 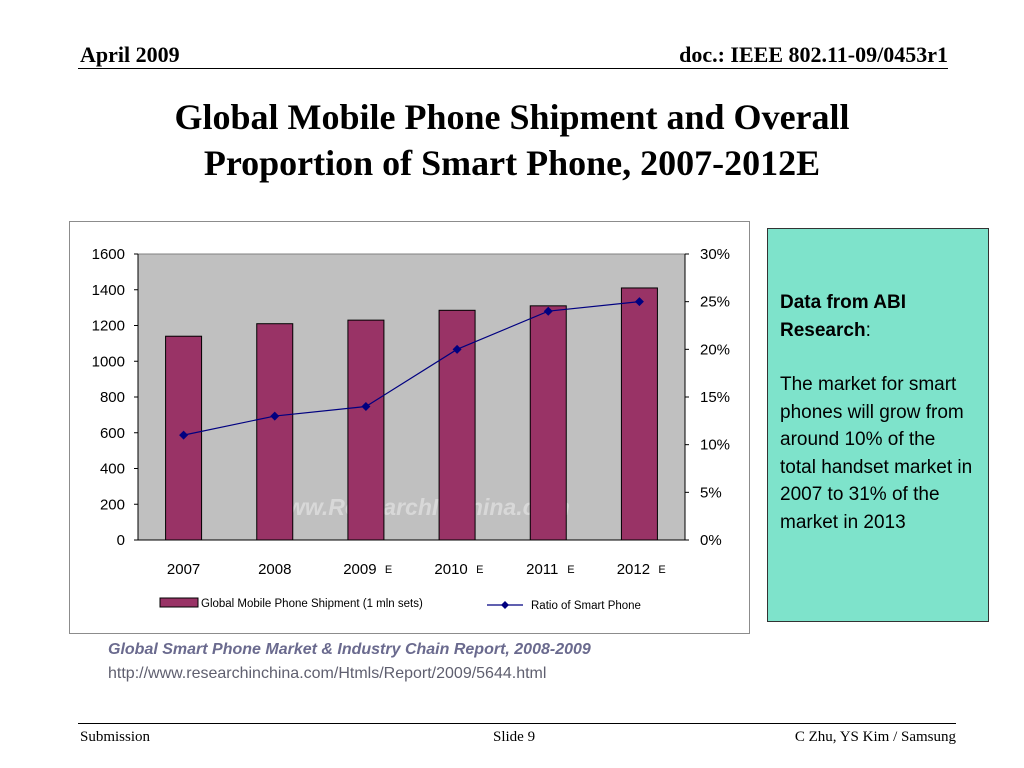 What do you see at coordinates (112, 433) in the screenshot?
I see `y-left-tick-label: 600` at bounding box center [112, 433].